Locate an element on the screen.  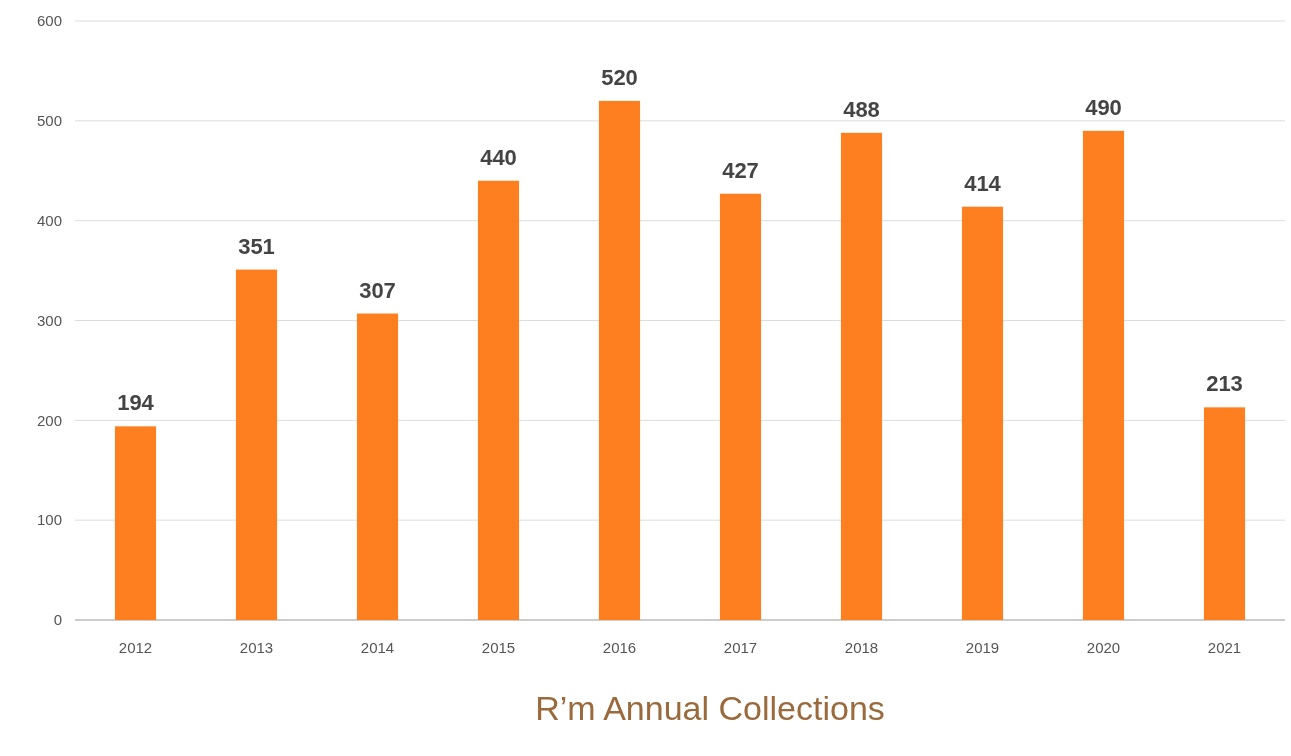
text: R’m Annual Collections is located at coordinates (710, 708).